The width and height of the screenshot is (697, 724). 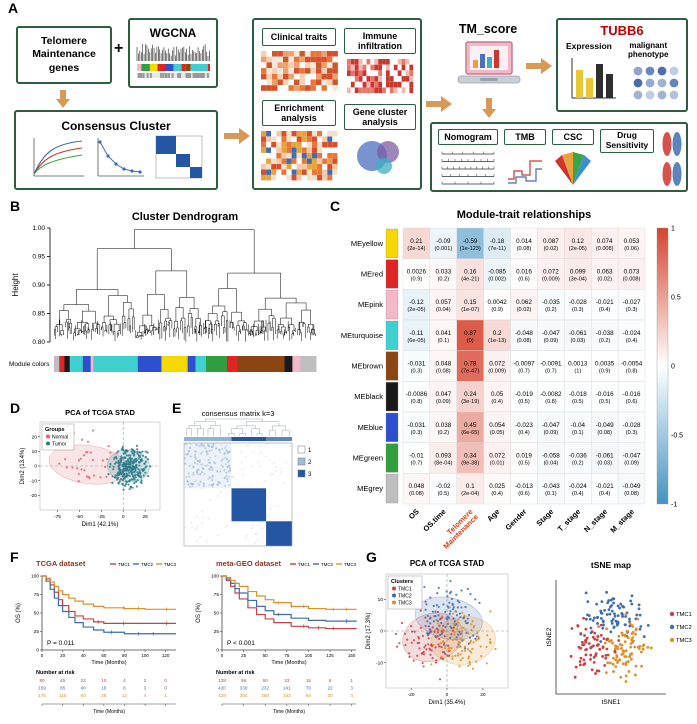 I want to click on svg-text: 260, so click(x=265, y=695).